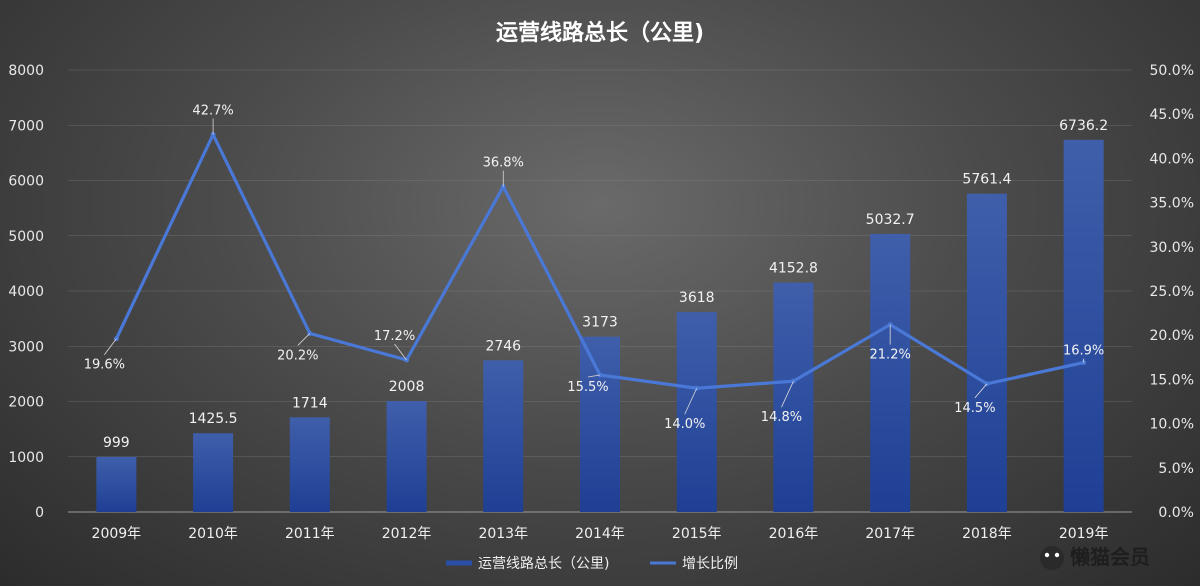  What do you see at coordinates (1176, 469) in the screenshot?
I see `y-right-tick-label: 5.0%` at bounding box center [1176, 469].